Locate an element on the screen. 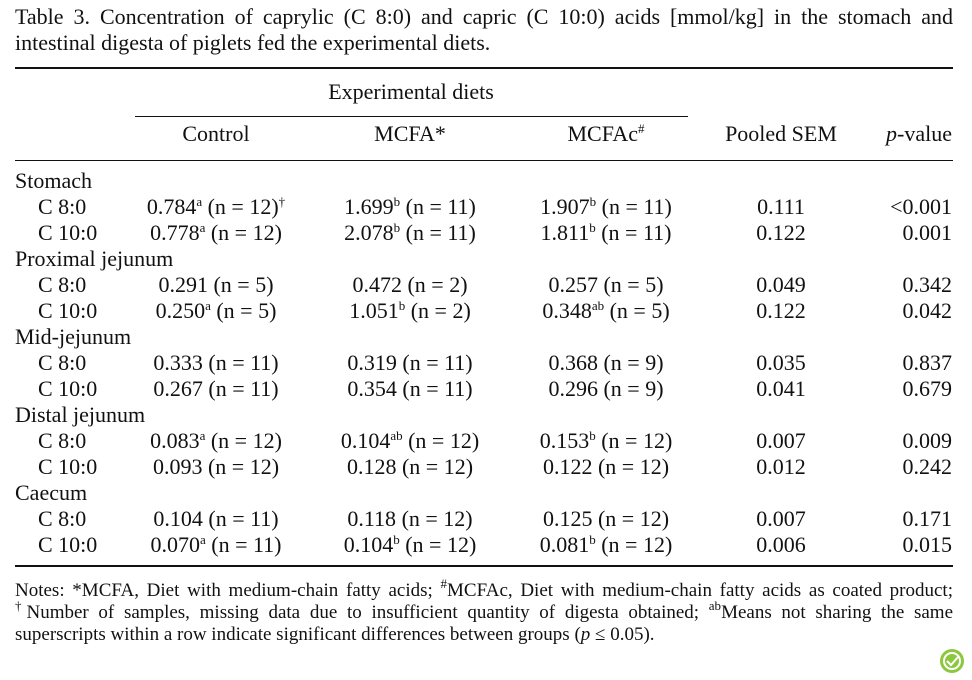  column-header-sup: # is located at coordinates (641, 128).